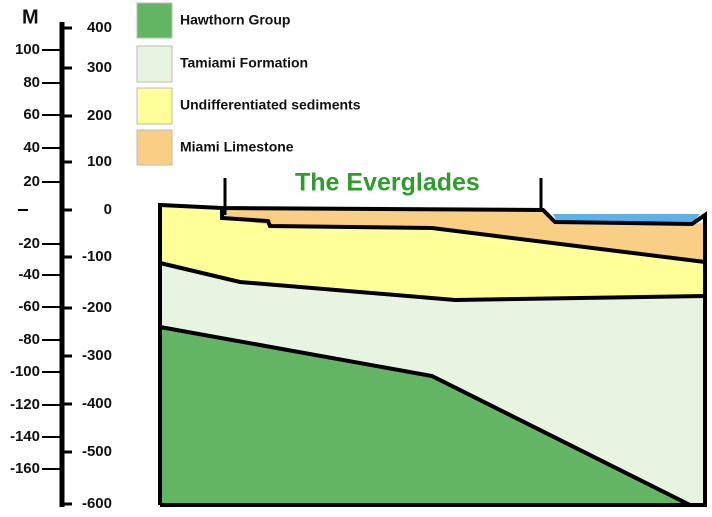  I want to click on title: The Everglades, so click(387, 183).